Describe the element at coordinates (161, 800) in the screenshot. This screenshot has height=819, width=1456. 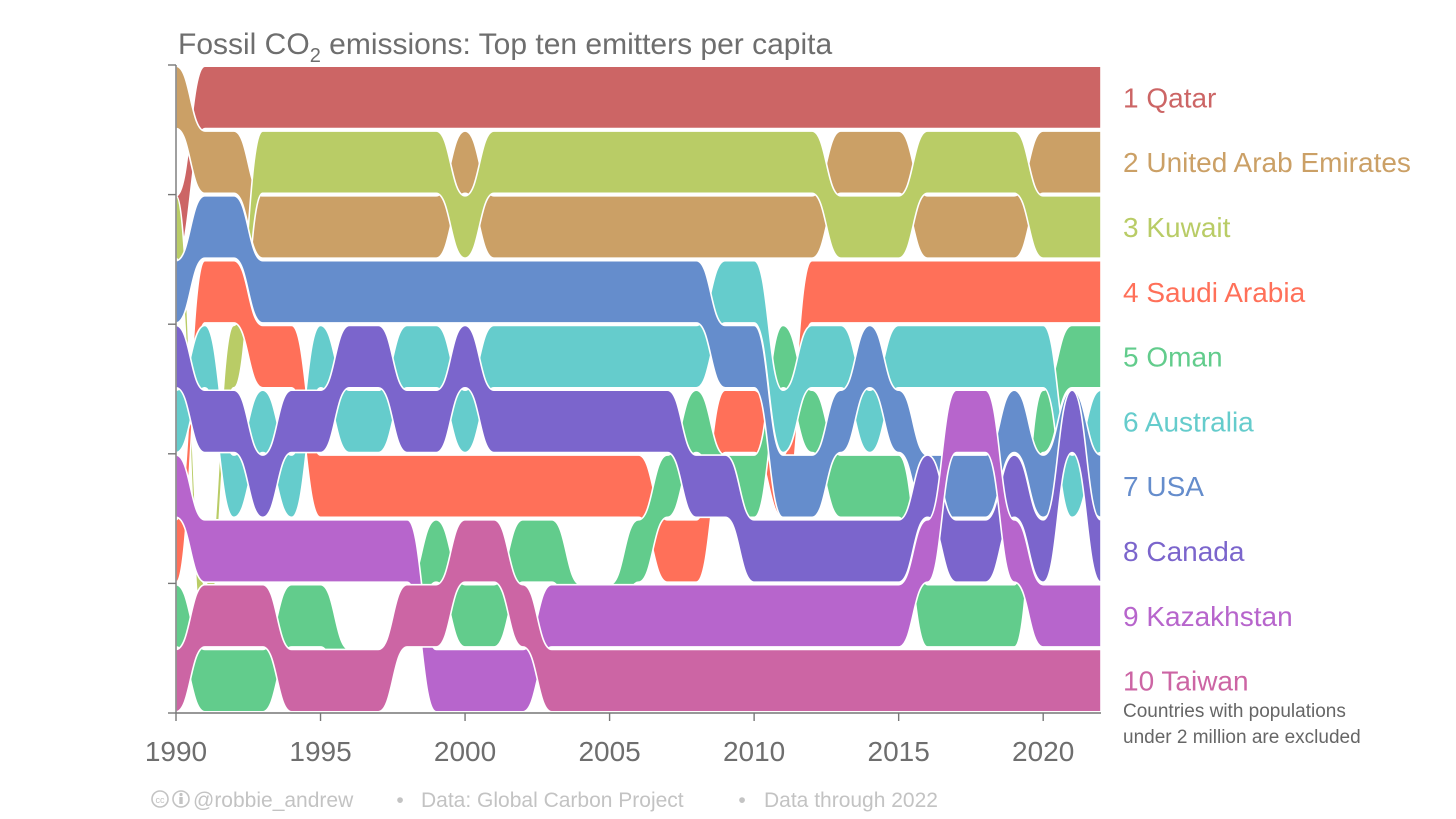
I see `svg-text: cc` at that location.